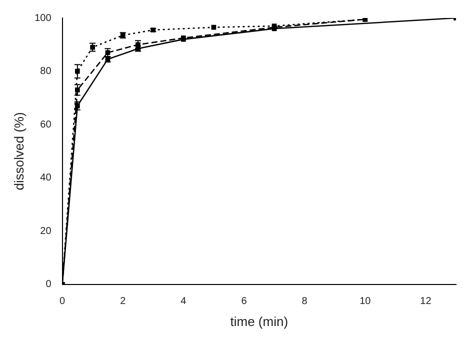 The image size is (474, 342). I want to click on x-tick-label: 6, so click(244, 302).